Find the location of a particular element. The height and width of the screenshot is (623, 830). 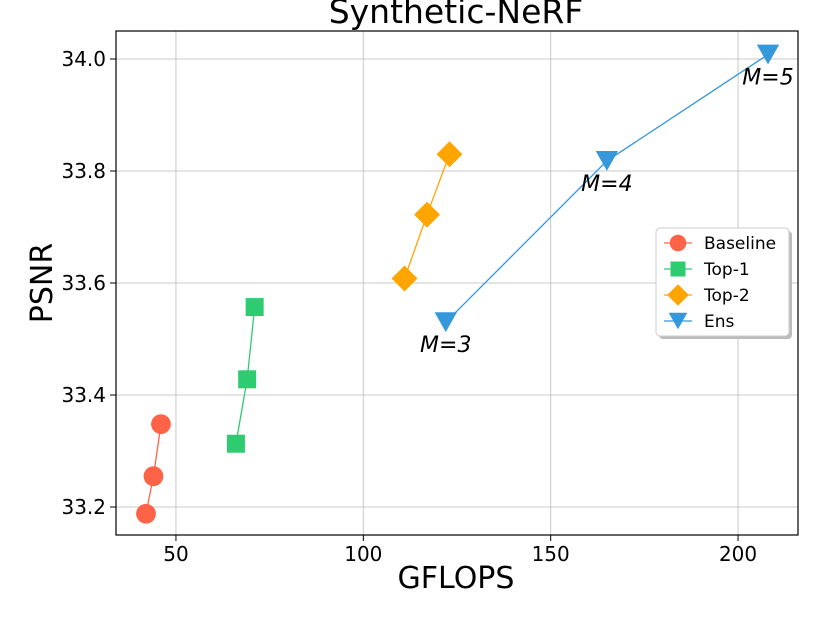

annotation-label: M=5 is located at coordinates (767, 78).